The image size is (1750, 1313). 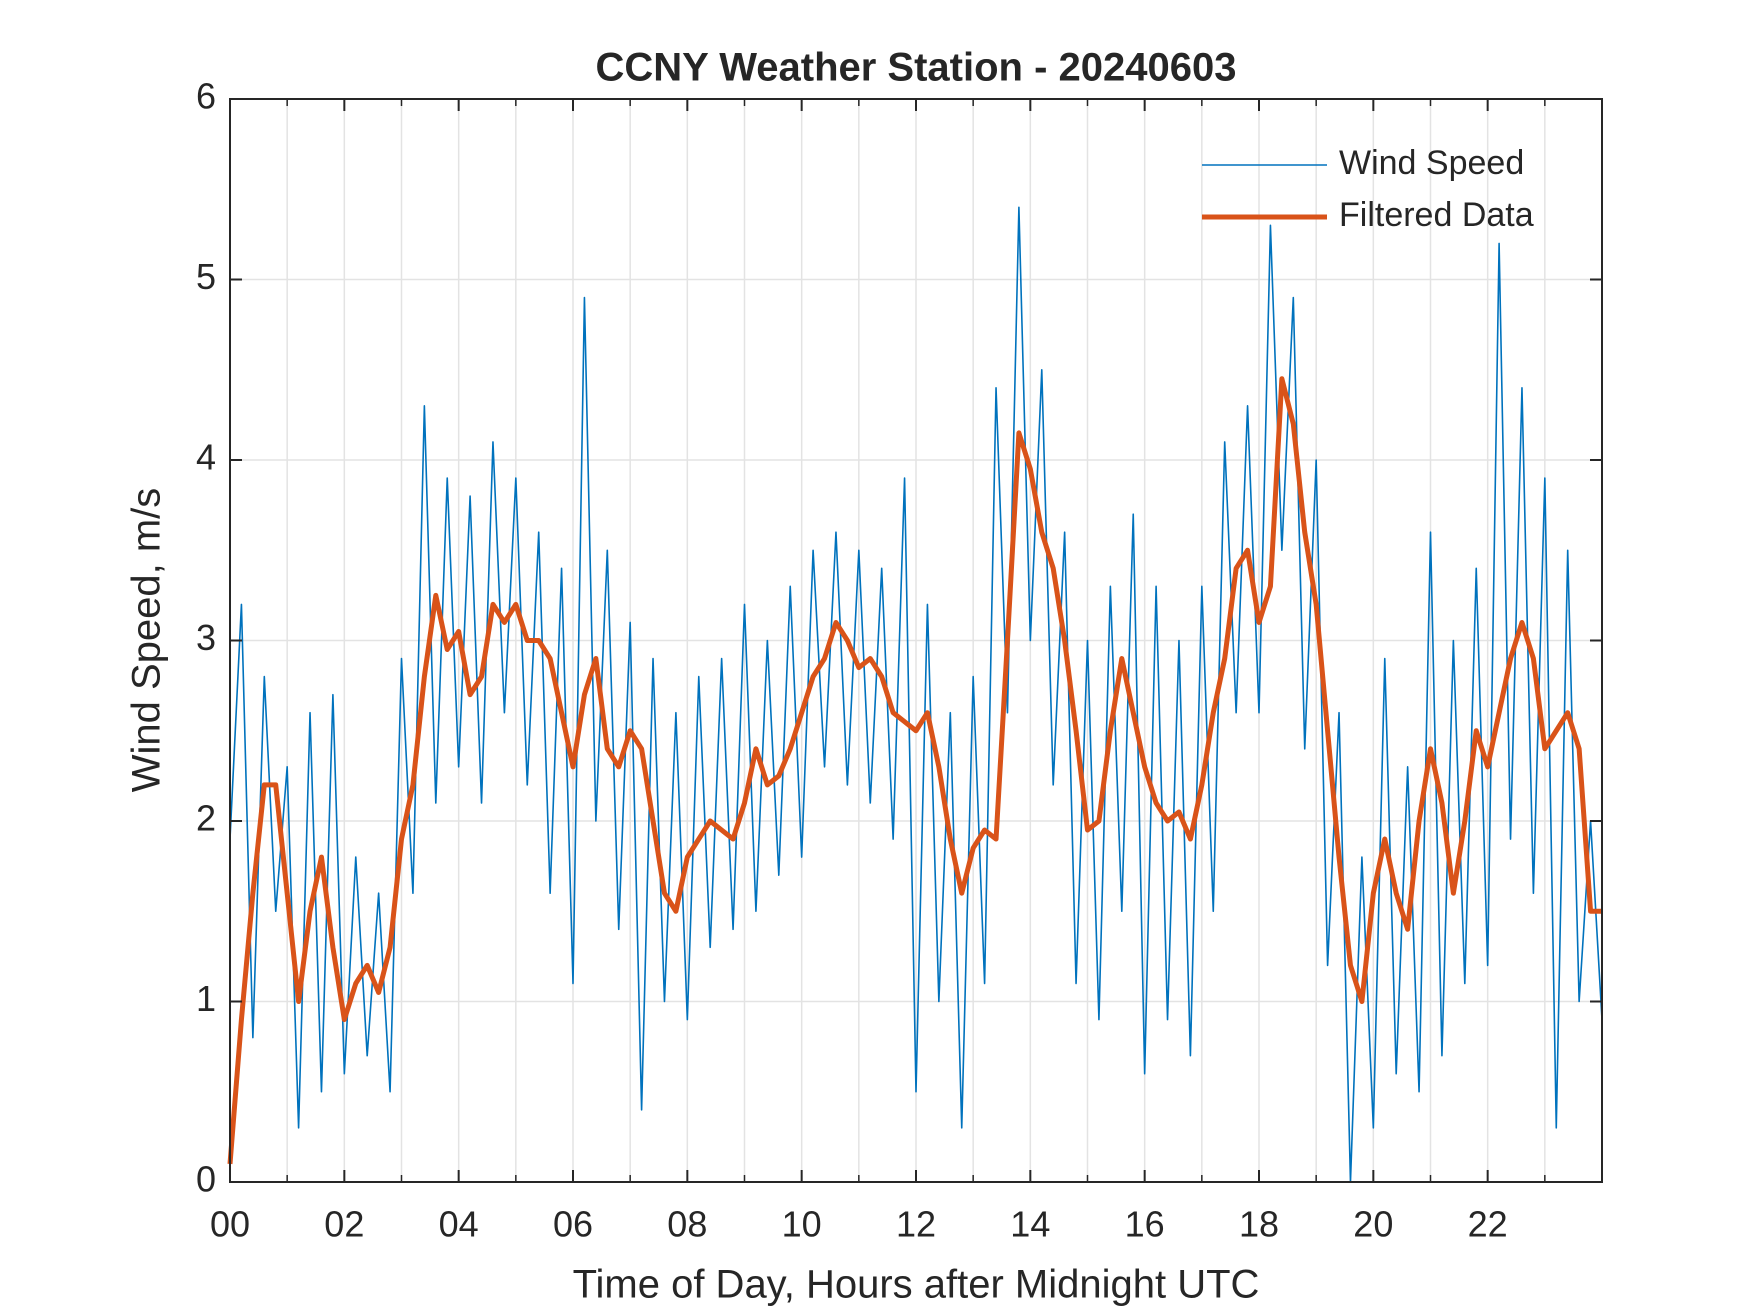 What do you see at coordinates (206, 998) in the screenshot?
I see `y-tick-label: 1` at bounding box center [206, 998].